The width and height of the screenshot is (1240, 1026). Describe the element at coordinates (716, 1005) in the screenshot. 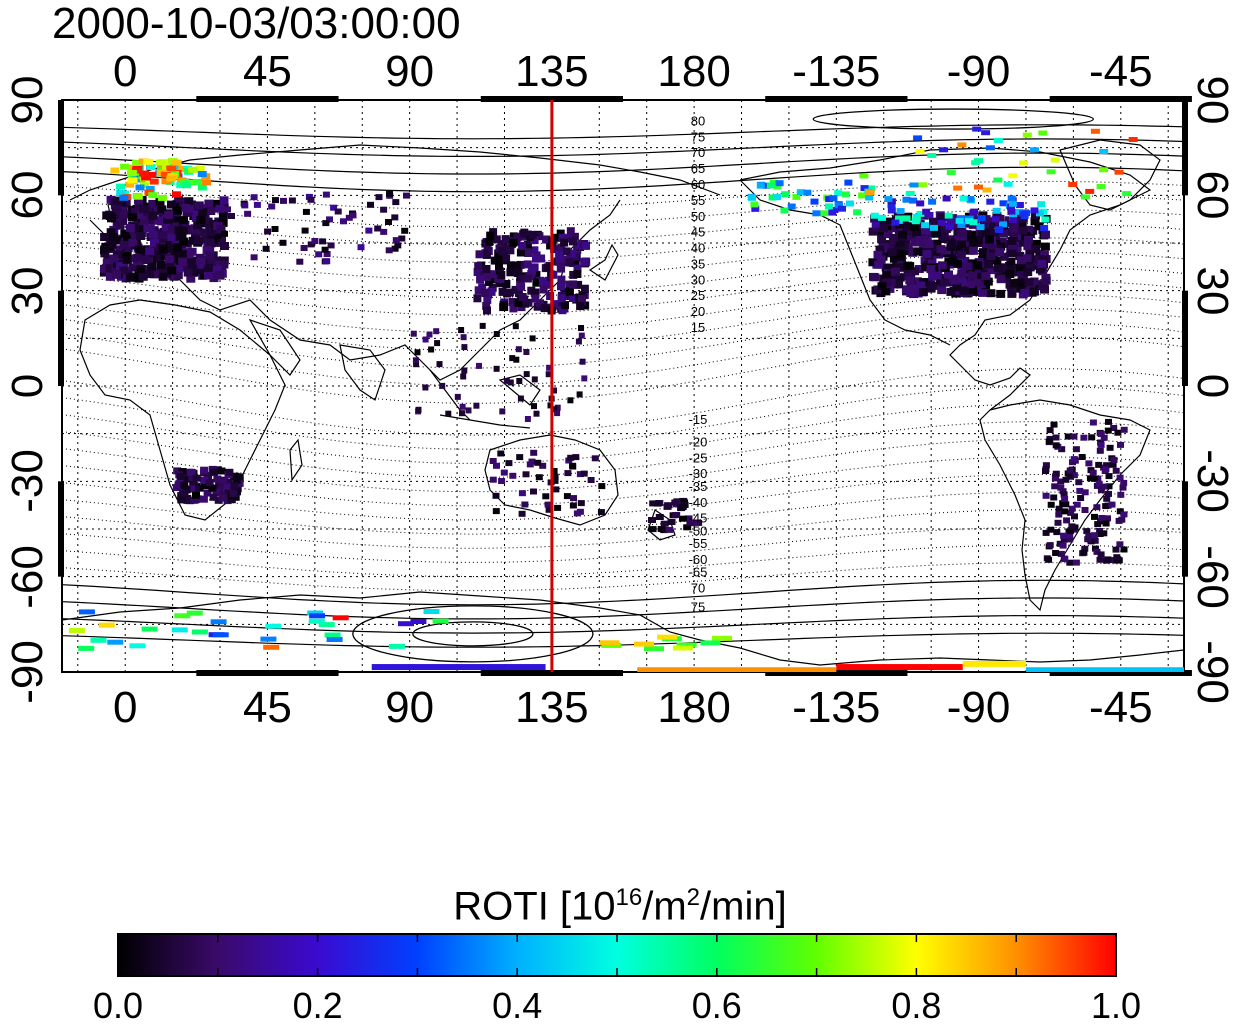

I see `colorbar-tick-label: 0.6` at that location.